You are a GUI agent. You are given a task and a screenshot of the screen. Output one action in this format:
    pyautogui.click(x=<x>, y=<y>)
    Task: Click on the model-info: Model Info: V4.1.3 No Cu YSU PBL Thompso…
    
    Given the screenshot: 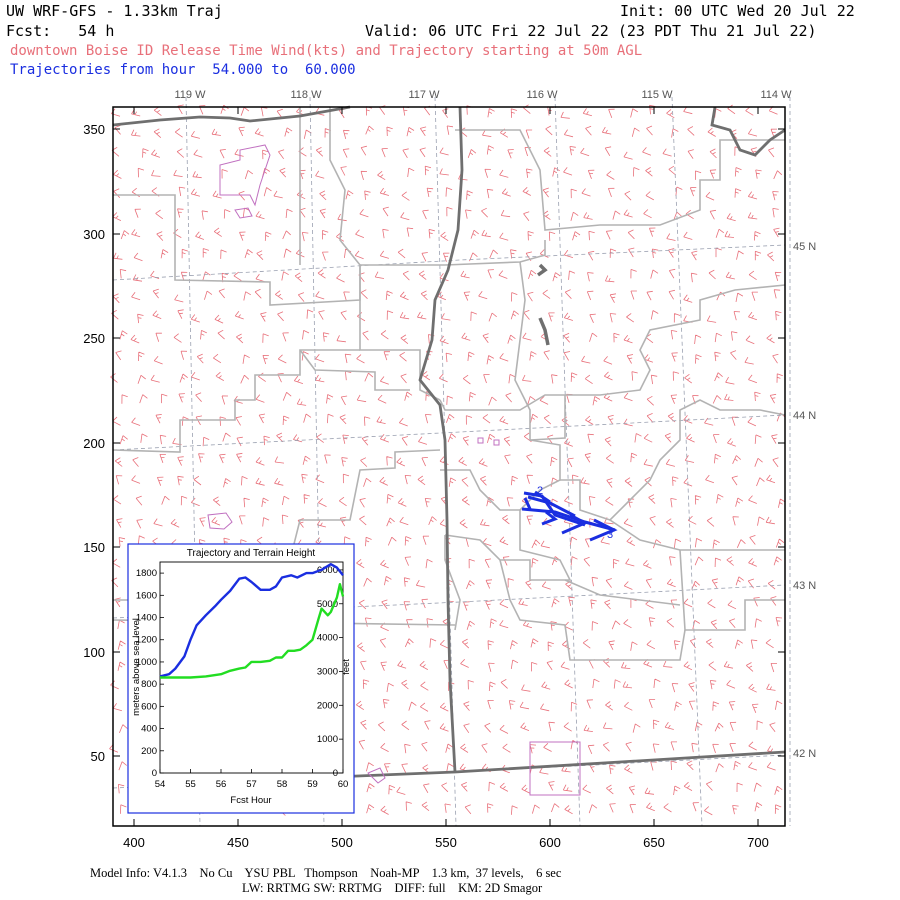 What is the action you would take?
    pyautogui.click(x=326, y=873)
    